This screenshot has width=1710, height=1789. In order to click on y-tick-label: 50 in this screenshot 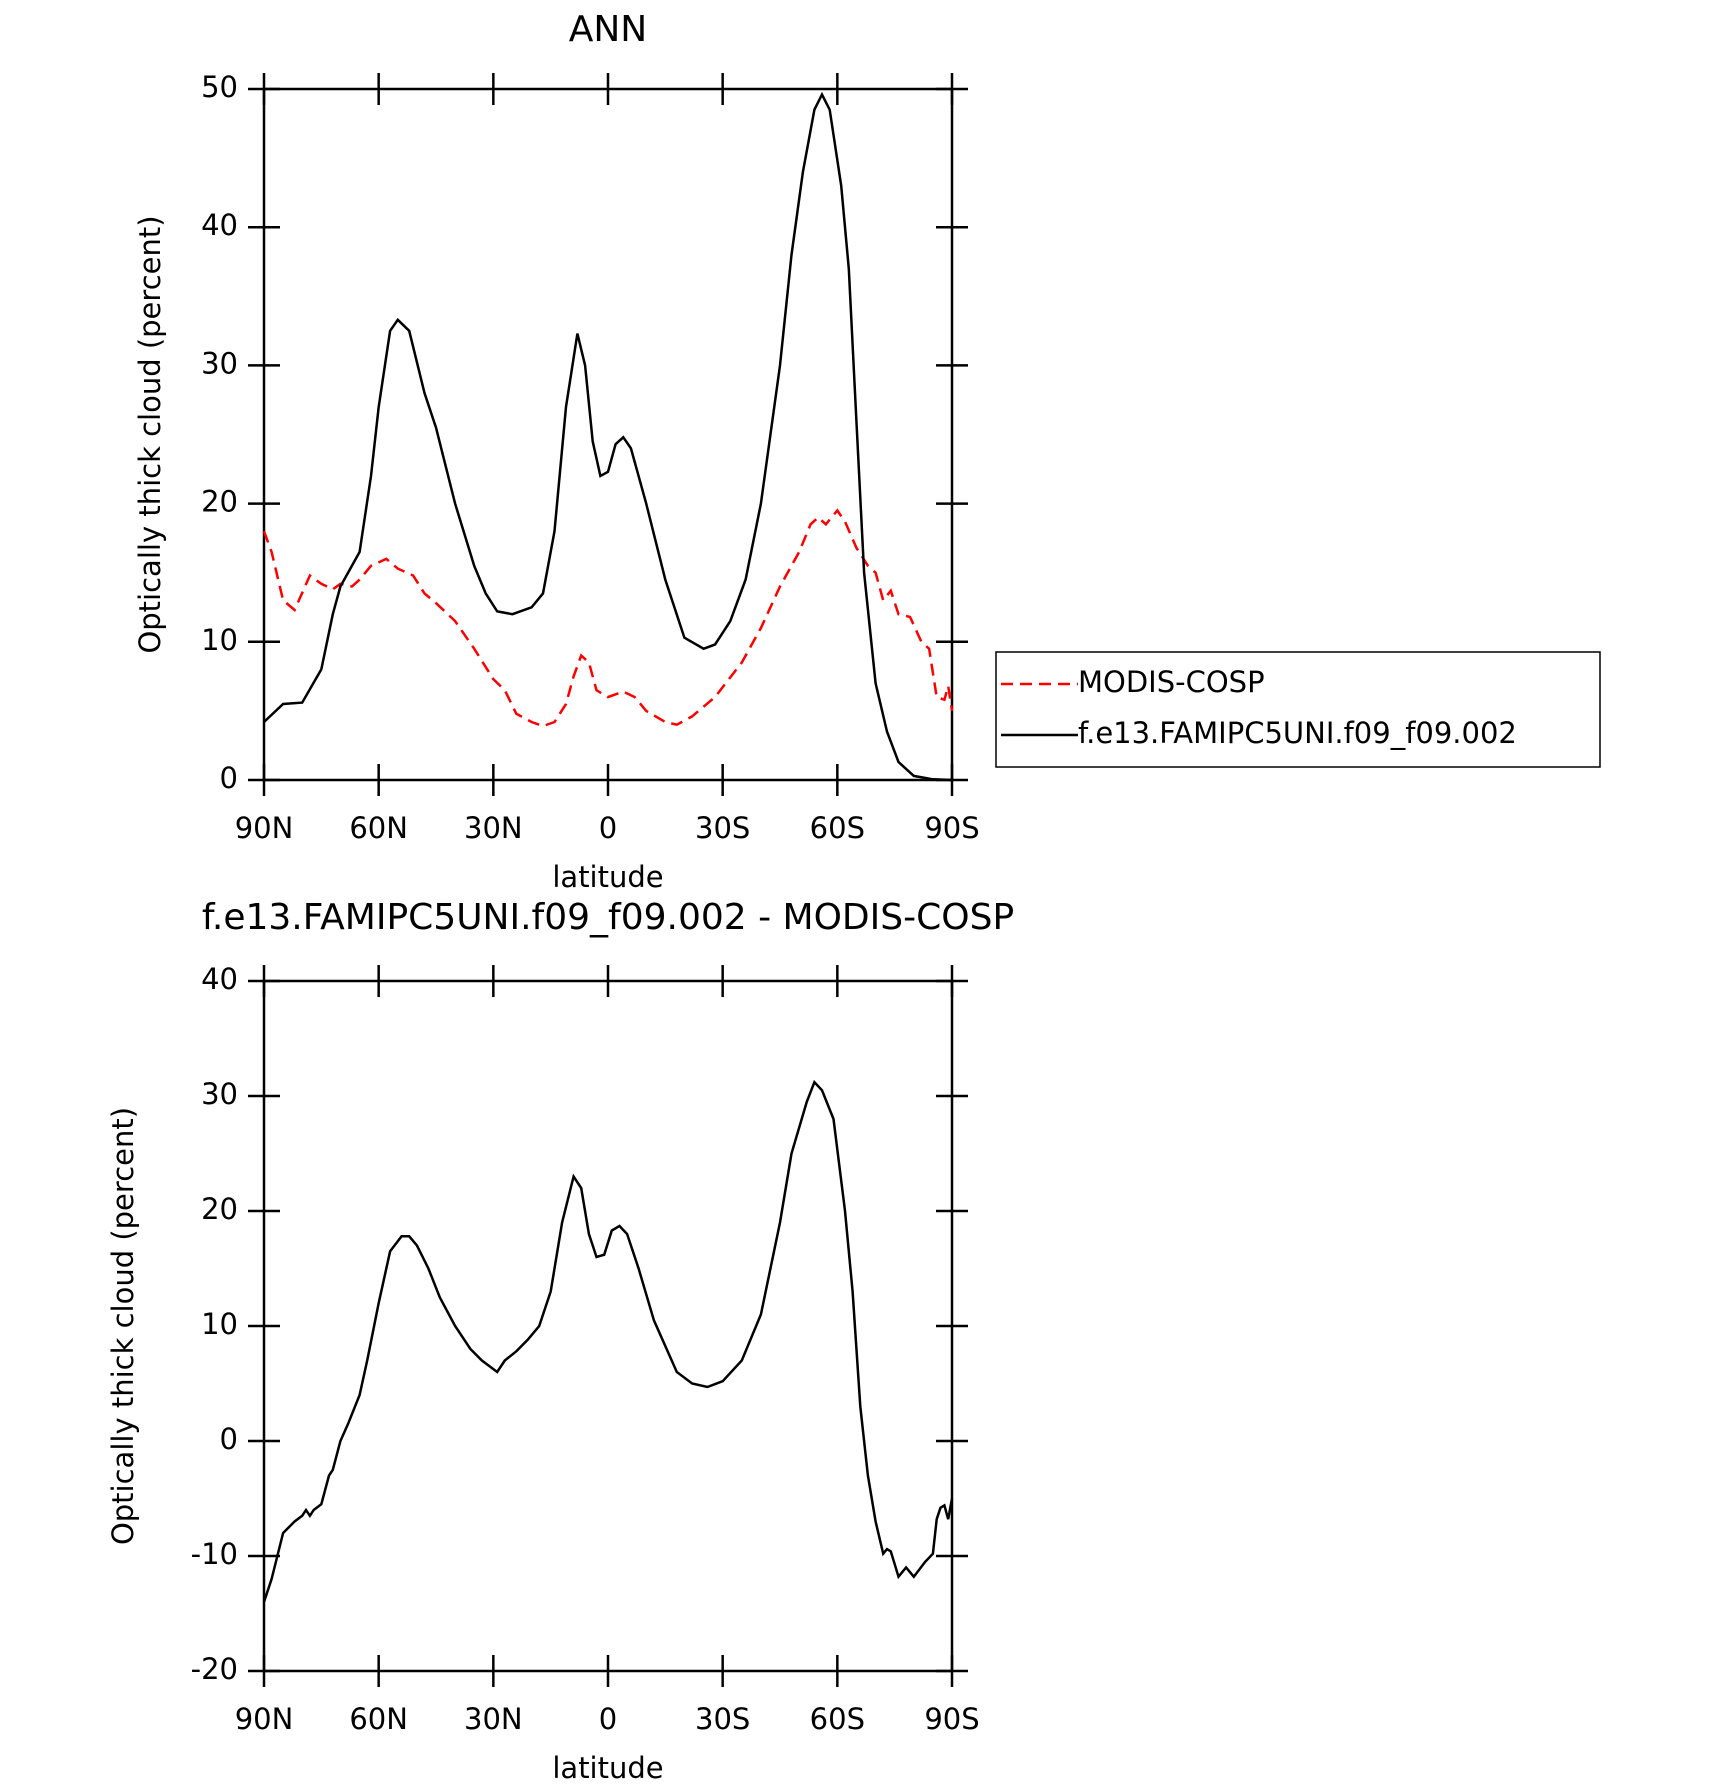, I will do `click(219, 87)`.